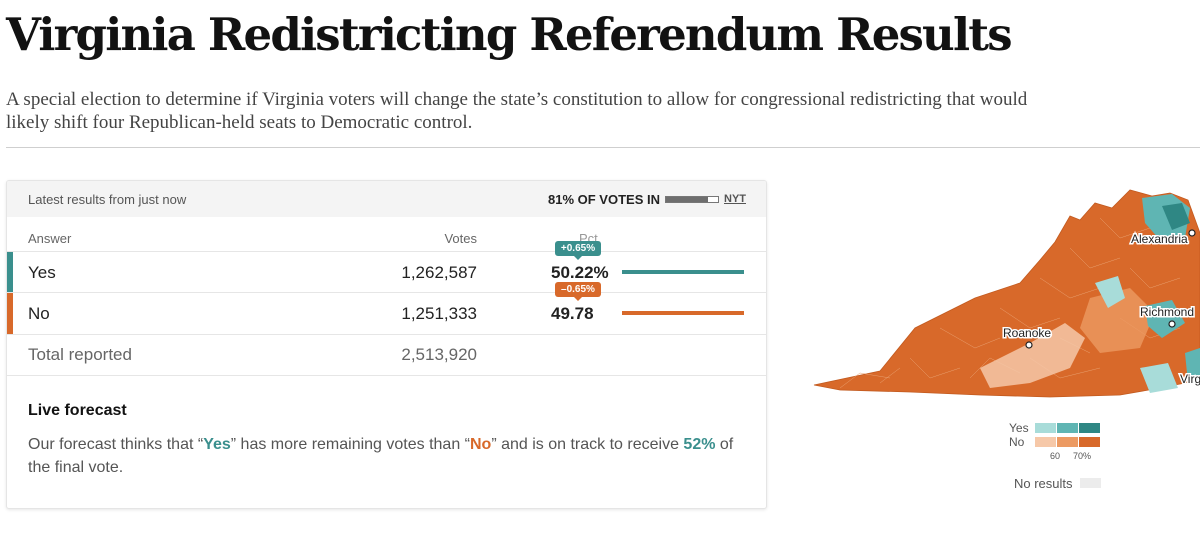  What do you see at coordinates (1055, 456) in the screenshot?
I see `legend-tick-60: 60` at bounding box center [1055, 456].